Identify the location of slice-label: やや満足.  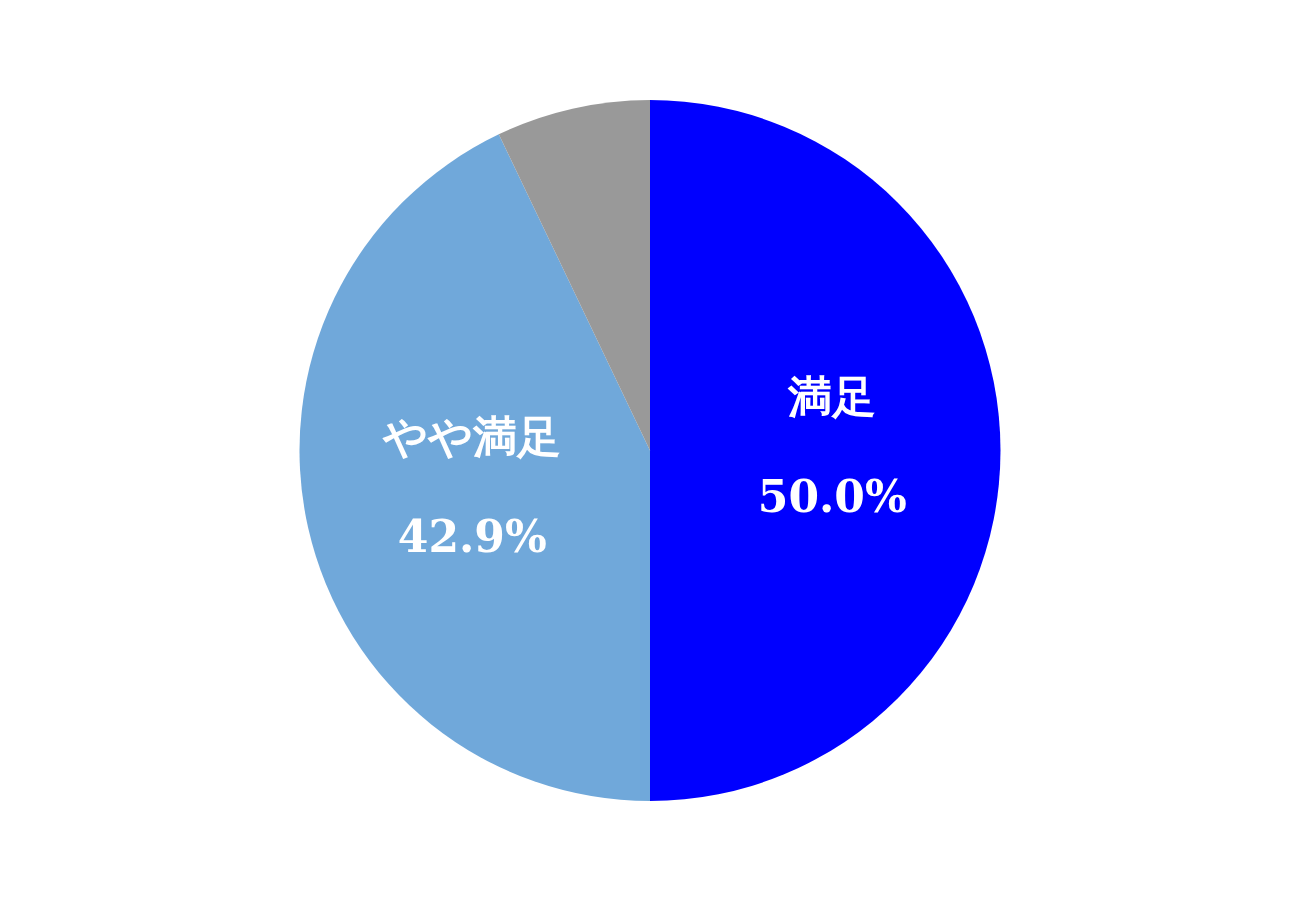
(472, 437).